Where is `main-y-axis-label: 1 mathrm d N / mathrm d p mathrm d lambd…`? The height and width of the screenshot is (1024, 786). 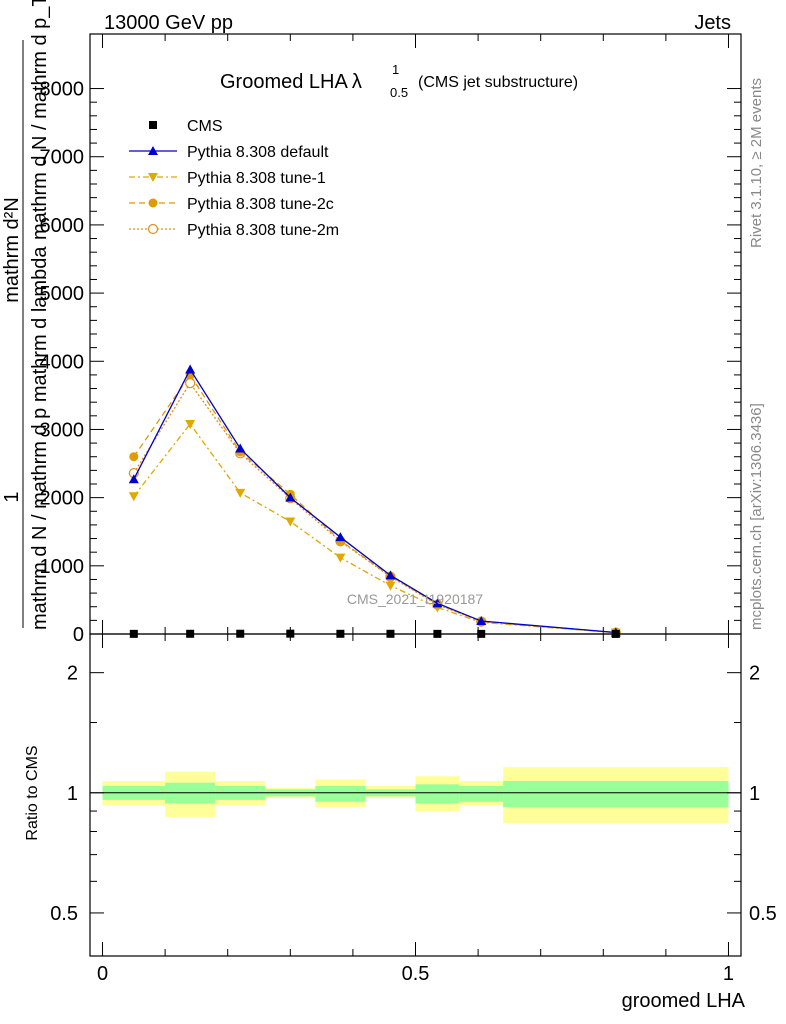 main-y-axis-label: 1 mathrm d N / mathrm d p mathrm d lambd… is located at coordinates (26, 315).